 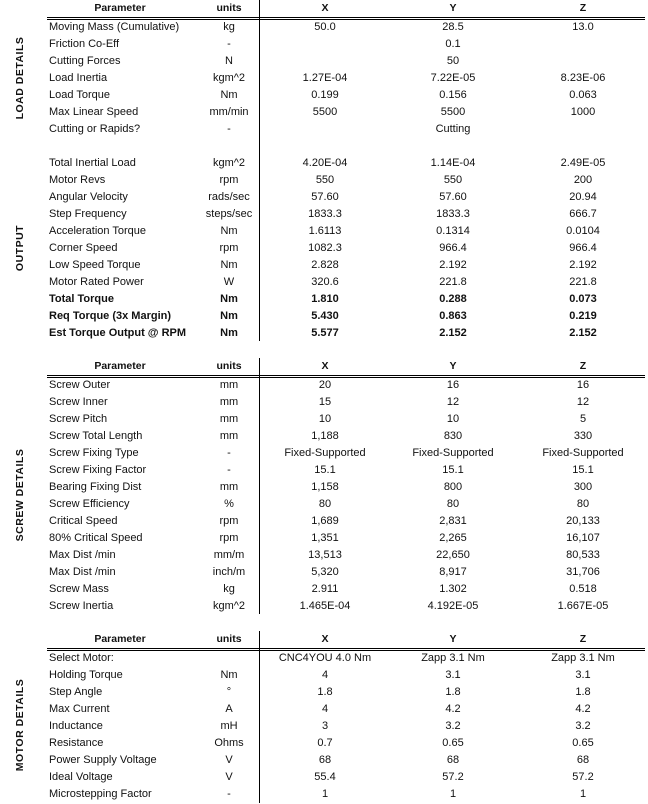 What do you see at coordinates (325, 658) in the screenshot?
I see `x-value-cell: CNC4YOU 4.0 Nm` at bounding box center [325, 658].